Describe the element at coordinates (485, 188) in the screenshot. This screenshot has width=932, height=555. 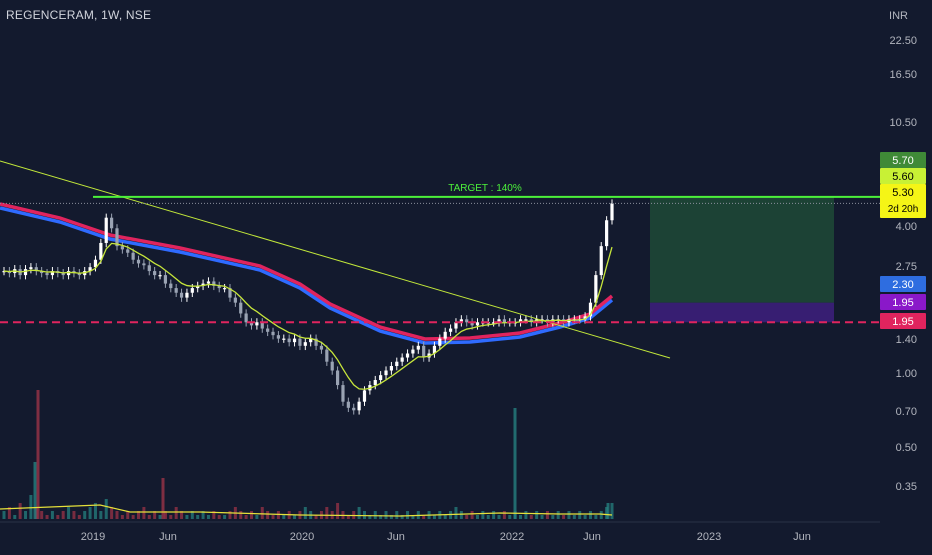
I see `target-annotation: TARGET : 140%` at that location.